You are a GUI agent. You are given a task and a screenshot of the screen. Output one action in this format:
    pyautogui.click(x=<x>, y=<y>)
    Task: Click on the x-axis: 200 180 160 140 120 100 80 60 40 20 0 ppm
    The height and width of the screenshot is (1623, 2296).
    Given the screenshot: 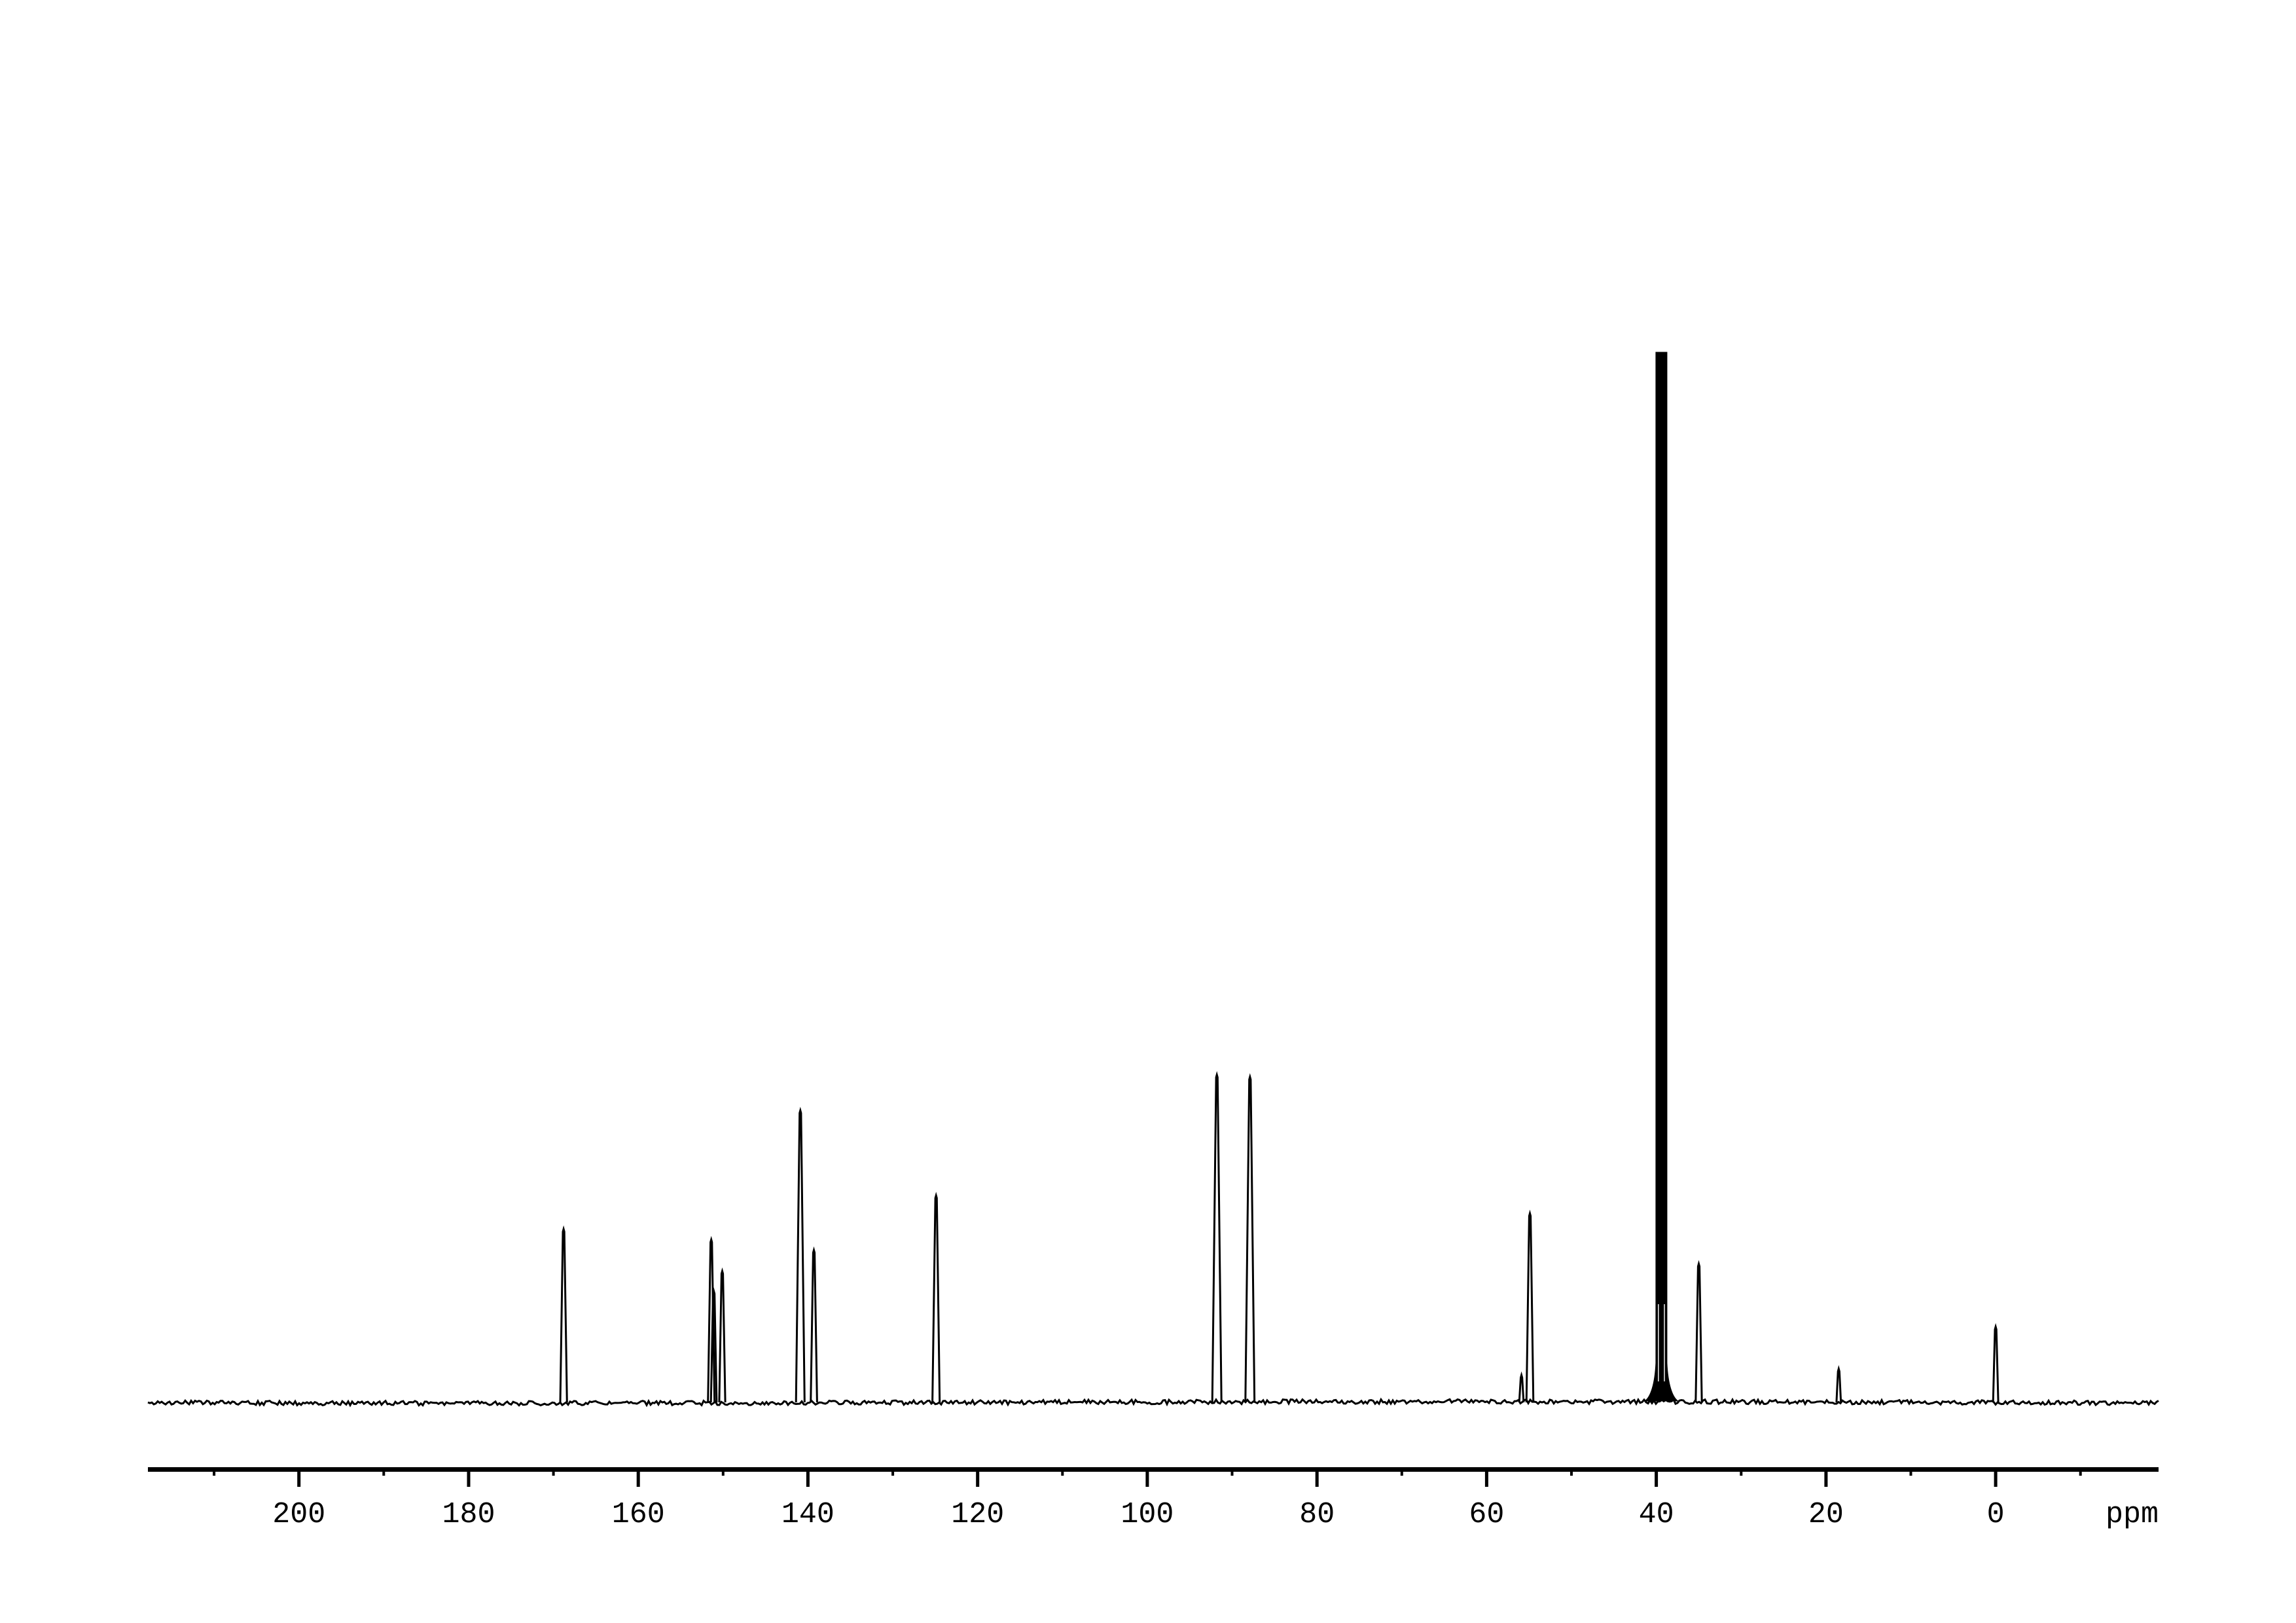 What is the action you would take?
    pyautogui.click(x=1153, y=1499)
    